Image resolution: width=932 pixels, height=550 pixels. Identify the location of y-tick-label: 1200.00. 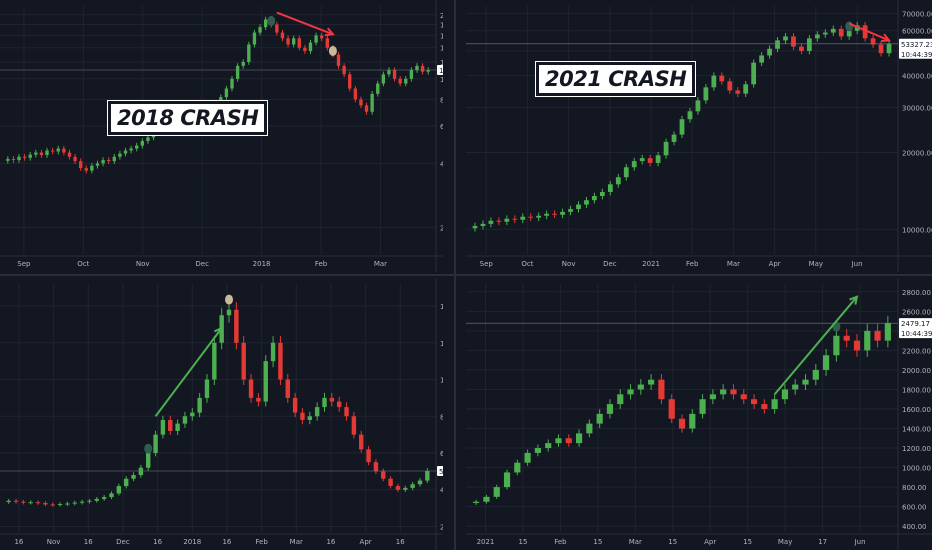
(916, 449).